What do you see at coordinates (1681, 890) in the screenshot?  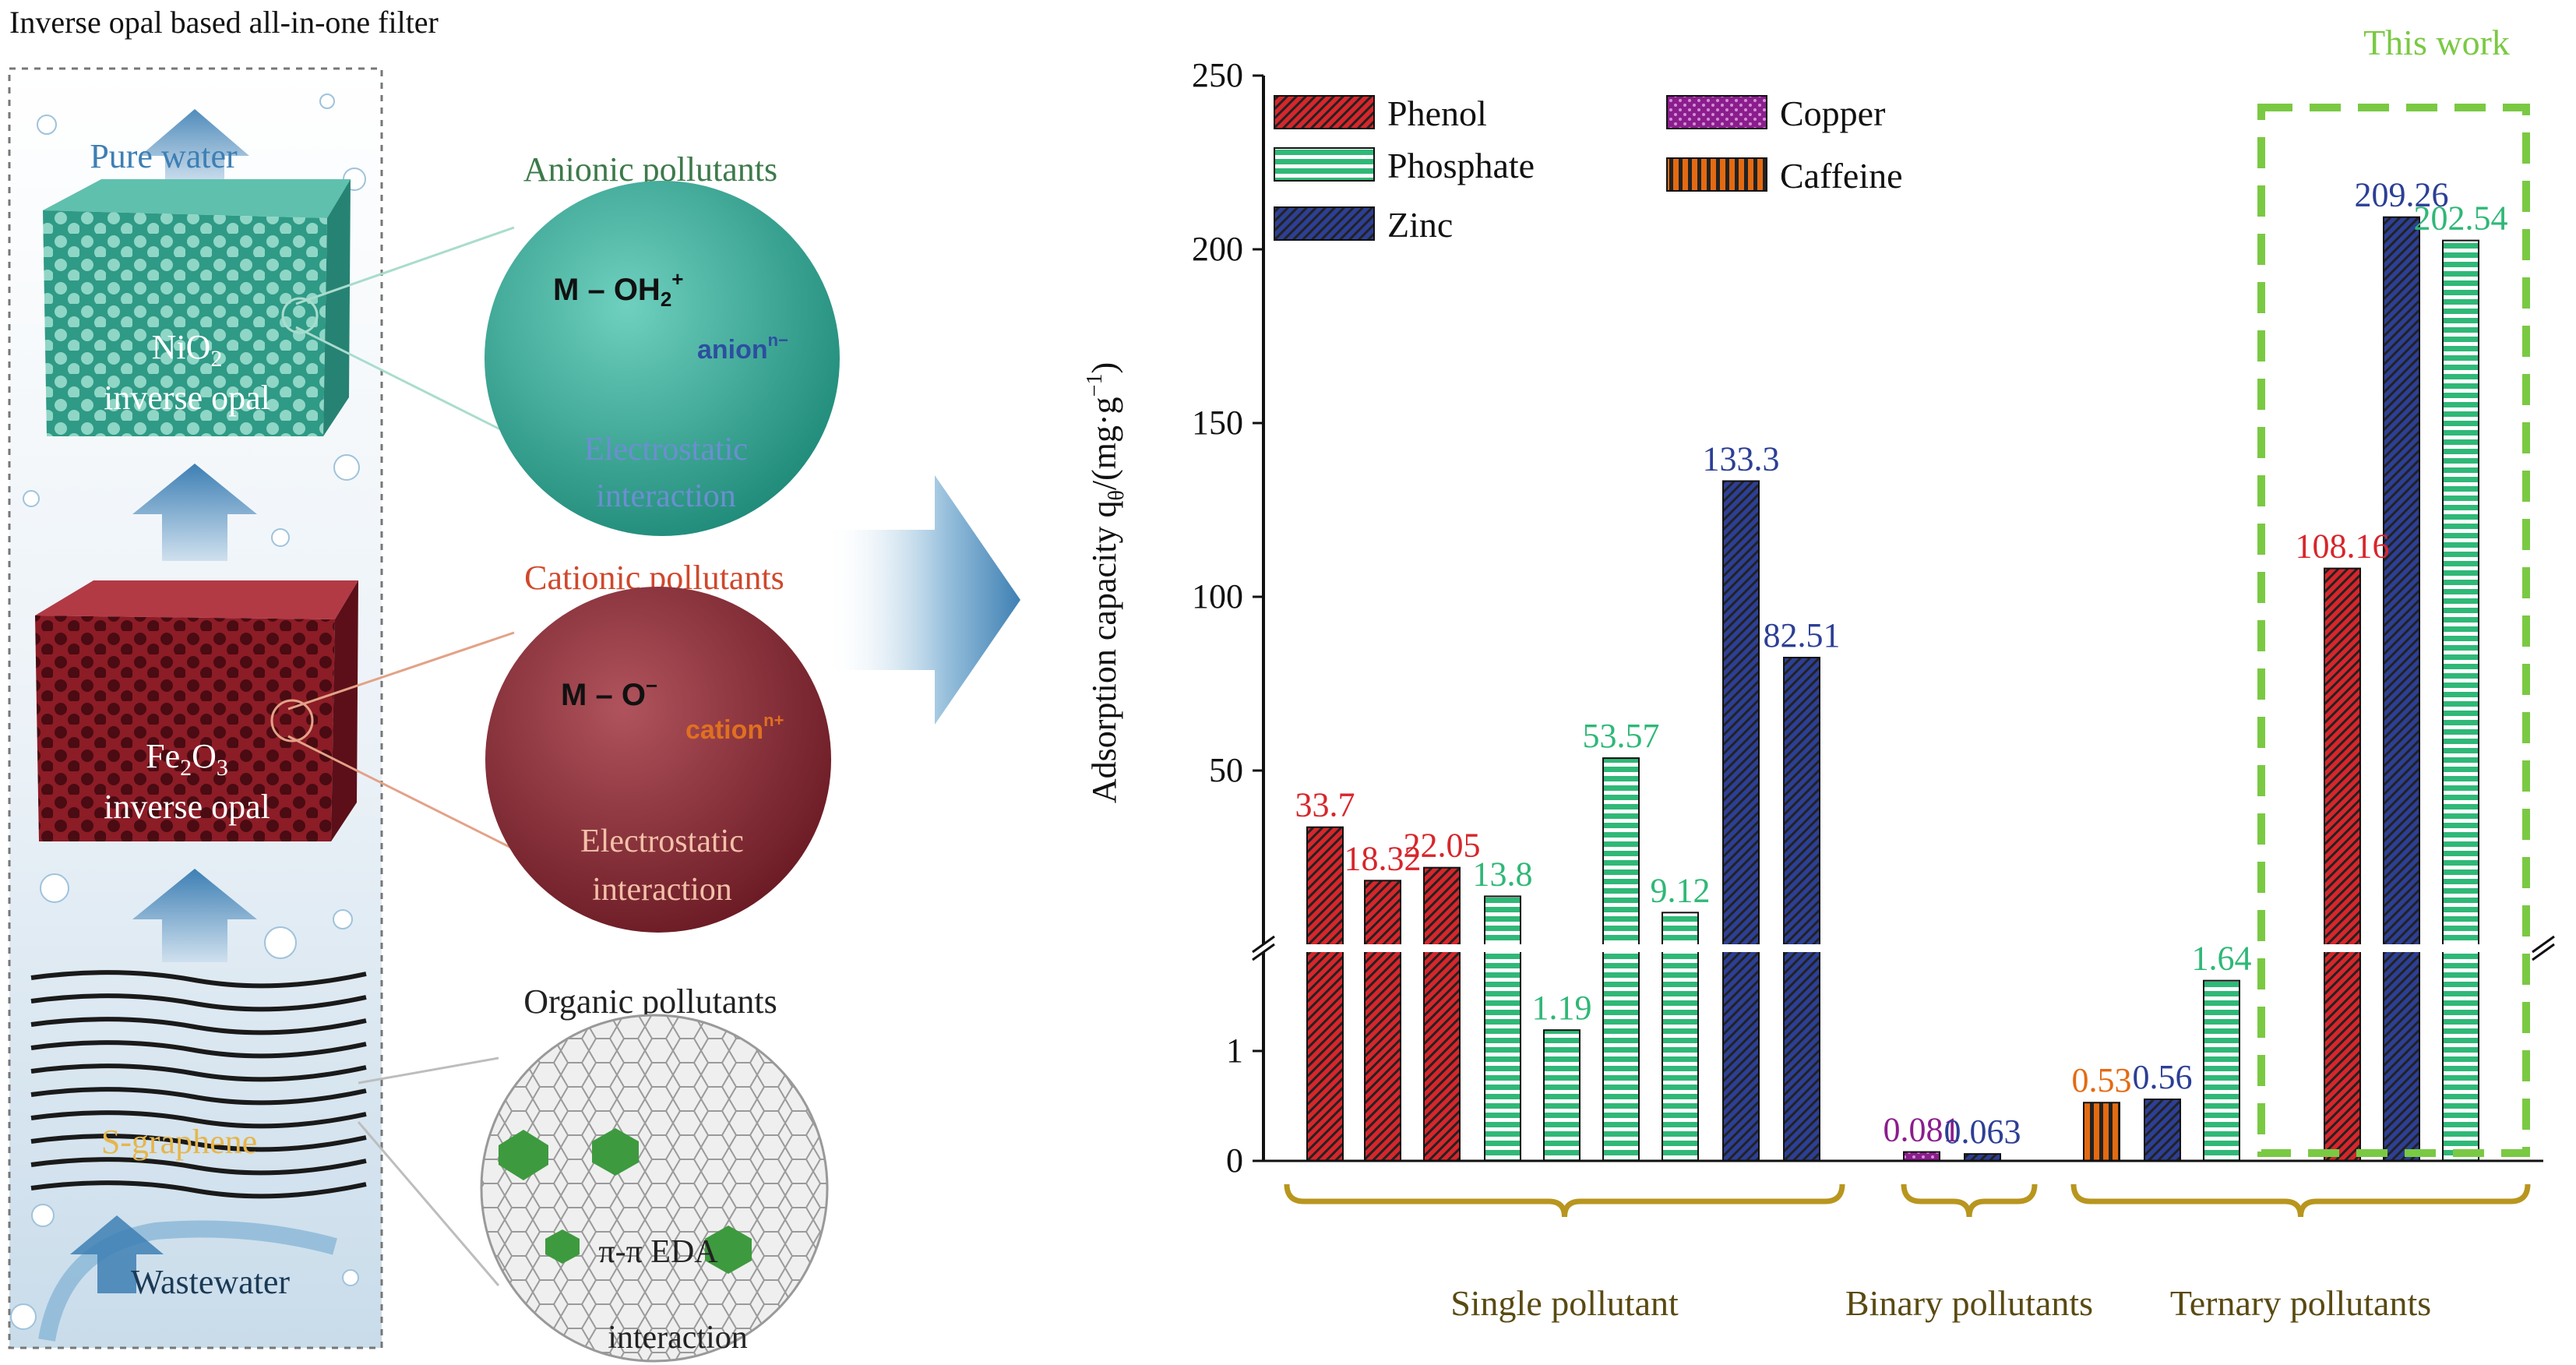 I see `bar-value-label: 9.12` at bounding box center [1681, 890].